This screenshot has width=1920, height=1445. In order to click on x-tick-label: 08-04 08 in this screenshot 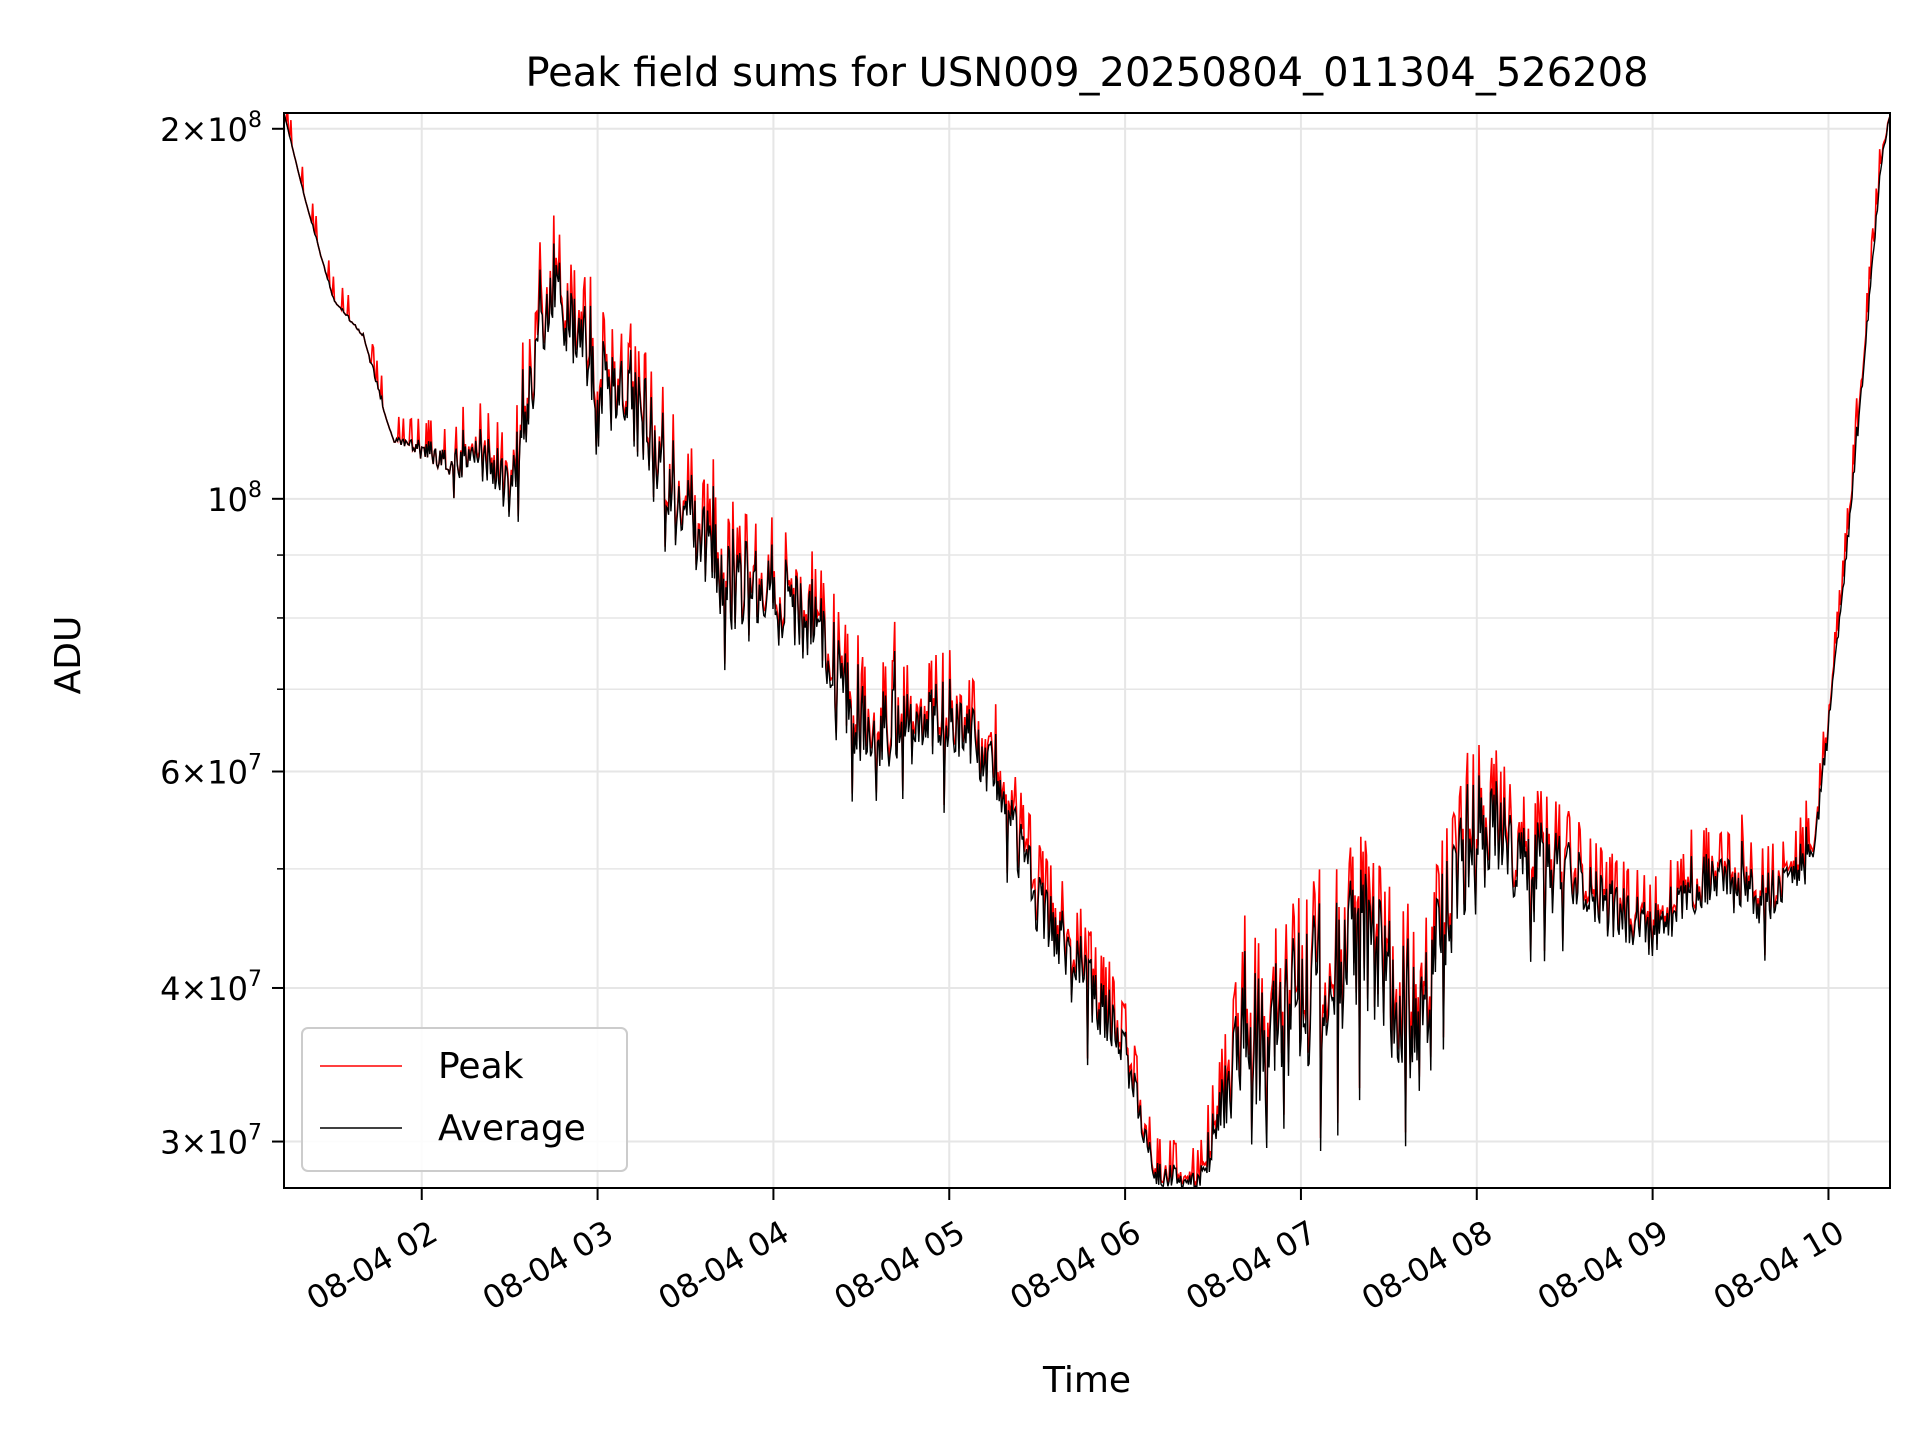, I will do `click(1427, 1265)`.